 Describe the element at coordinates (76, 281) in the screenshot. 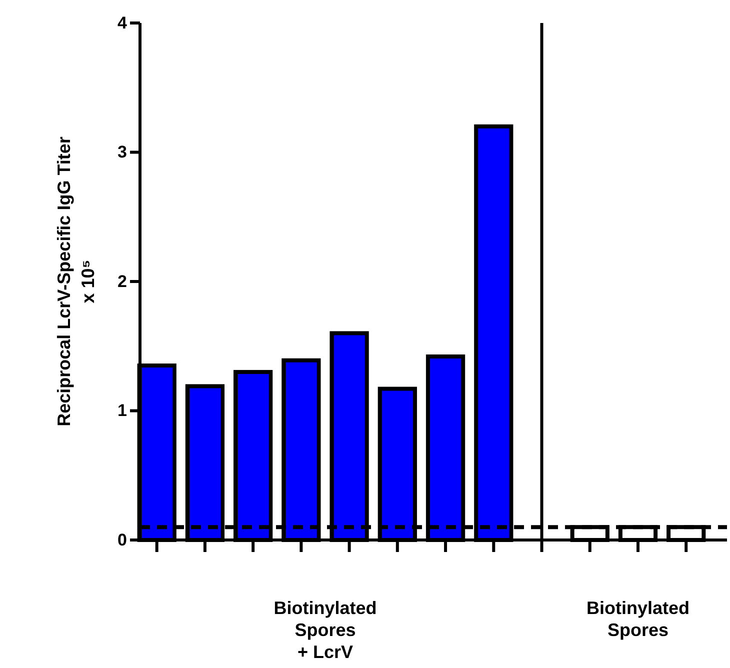

I see `y-axis-title: Reciprocal LcrV-Specific IgG Titer x 10⁵` at that location.